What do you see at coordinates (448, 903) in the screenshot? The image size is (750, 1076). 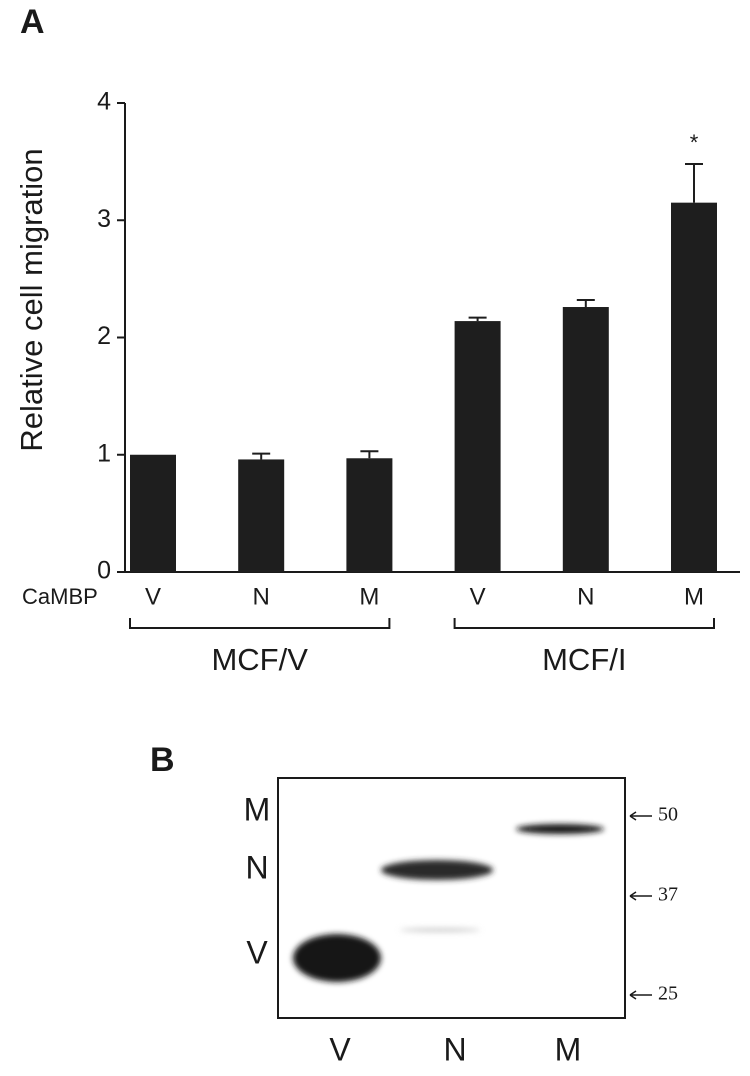 I see `blot-bands` at bounding box center [448, 903].